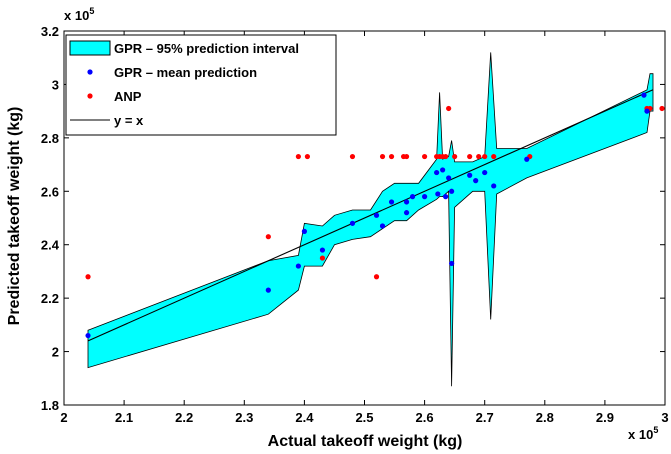  Describe the element at coordinates (185, 72) in the screenshot. I see `legend-label-gpr-mean: GPR – mean prediction` at that location.